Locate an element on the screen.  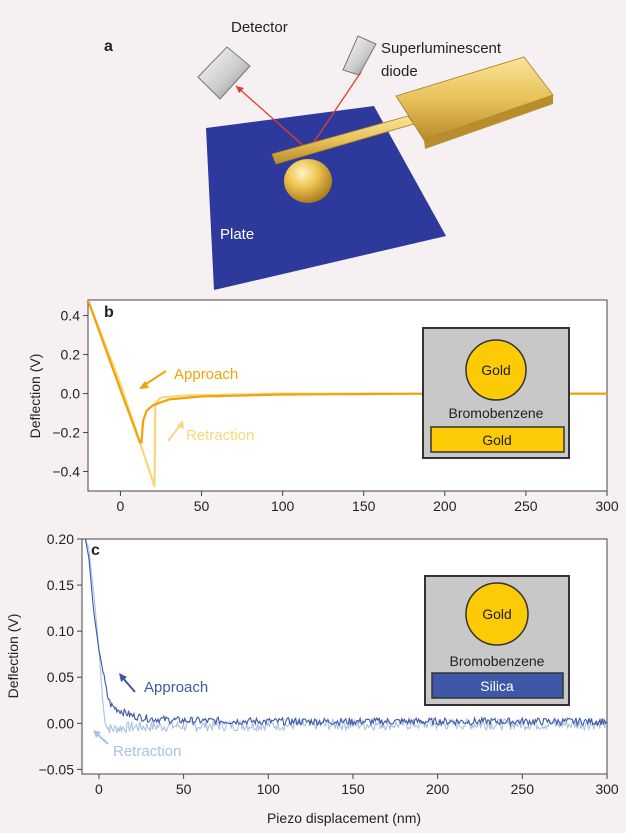
ytick-label: −0.4 is located at coordinates (66, 472).